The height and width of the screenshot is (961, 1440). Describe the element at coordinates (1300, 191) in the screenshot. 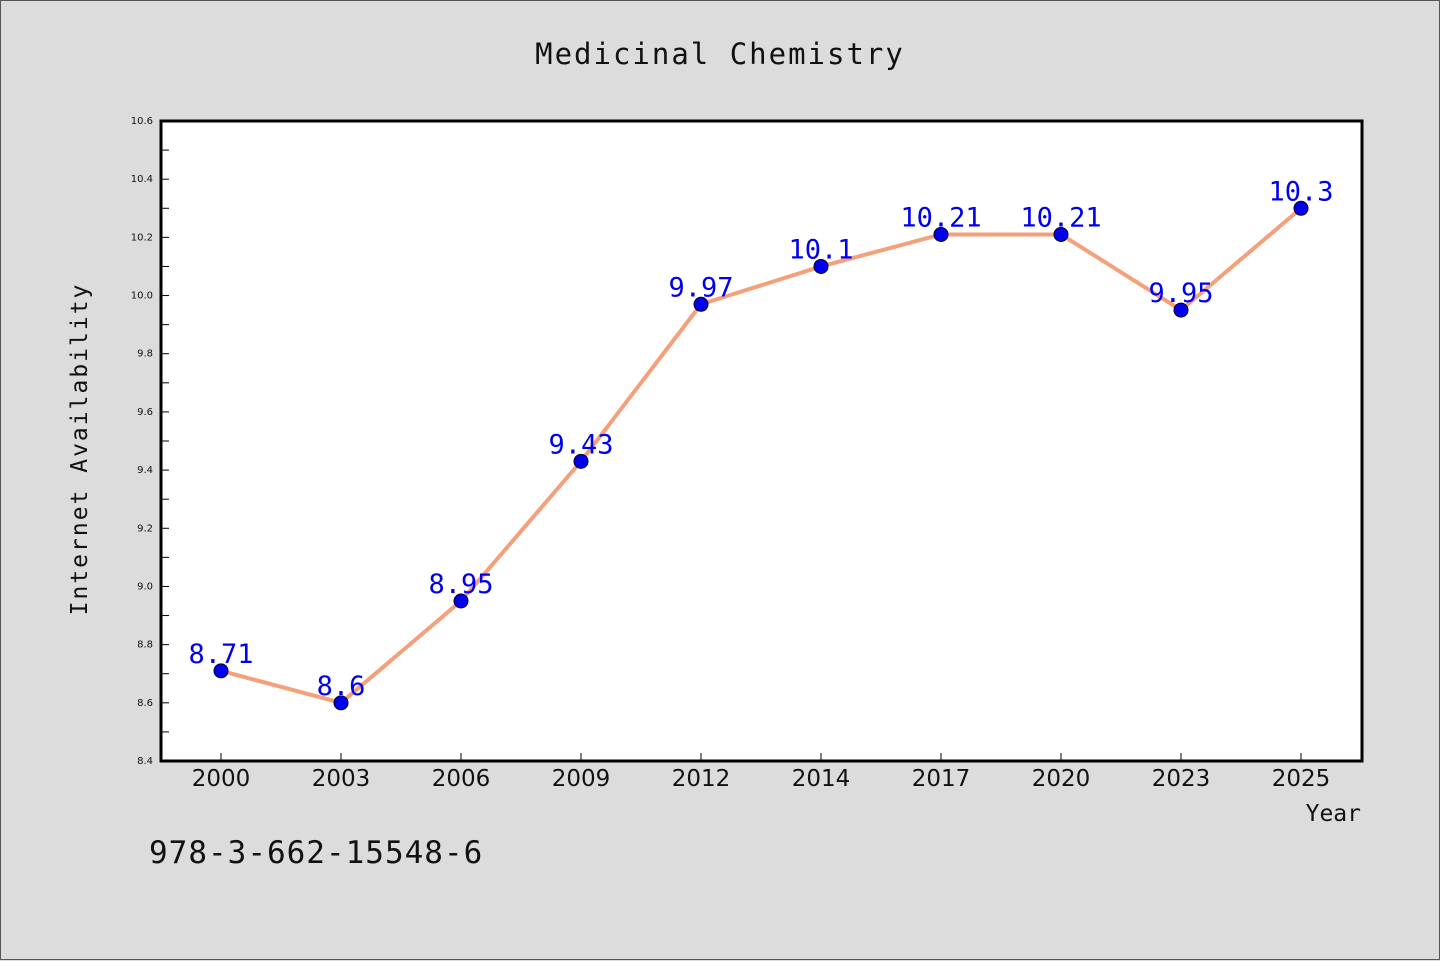

I see `data-label: 10.3` at that location.